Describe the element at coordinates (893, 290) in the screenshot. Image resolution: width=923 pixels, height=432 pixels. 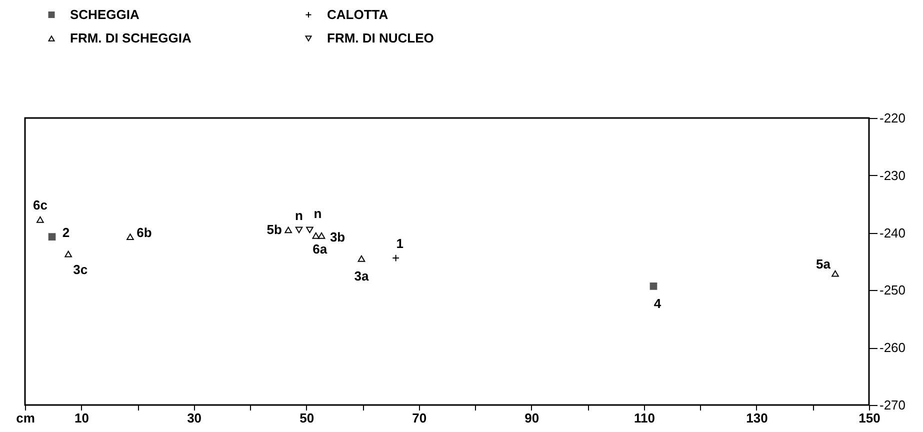
I see `y-tick-label: -250` at that location.